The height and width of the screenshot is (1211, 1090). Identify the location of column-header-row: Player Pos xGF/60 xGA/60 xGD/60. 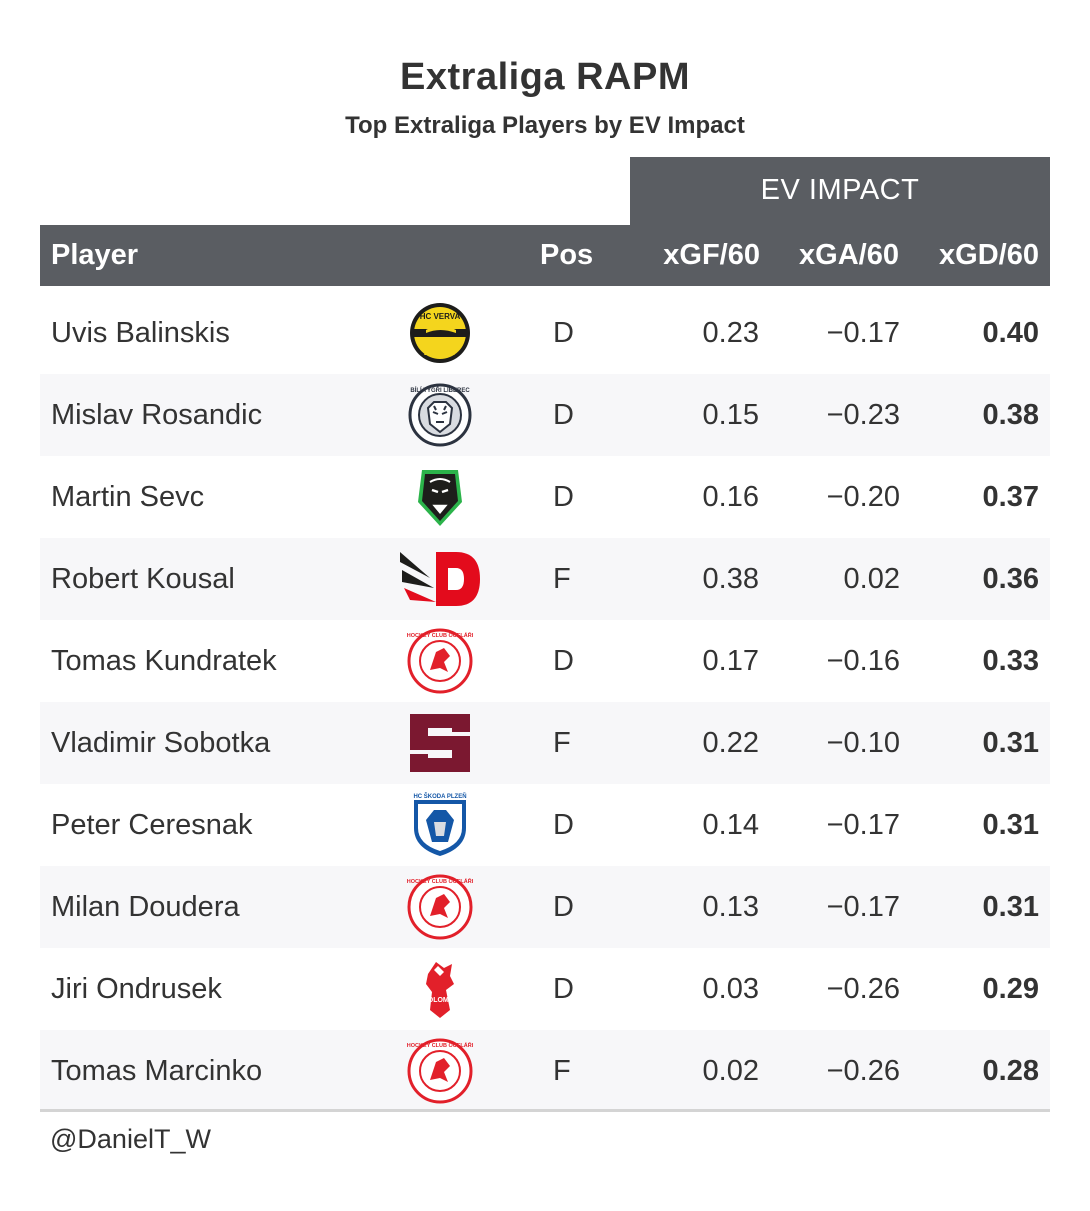
(545, 255).